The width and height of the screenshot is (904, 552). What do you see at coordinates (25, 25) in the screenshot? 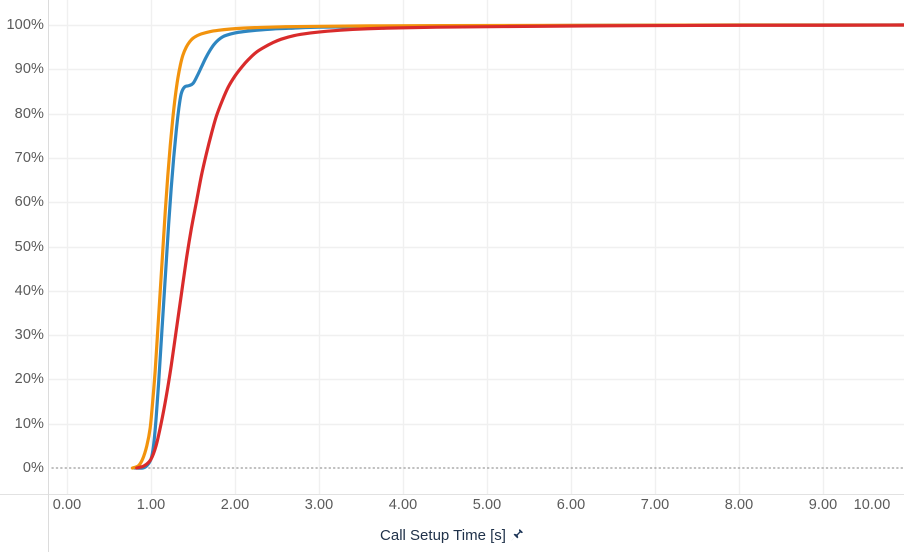
I see `y-axis-tick-label: 100%` at bounding box center [25, 25].